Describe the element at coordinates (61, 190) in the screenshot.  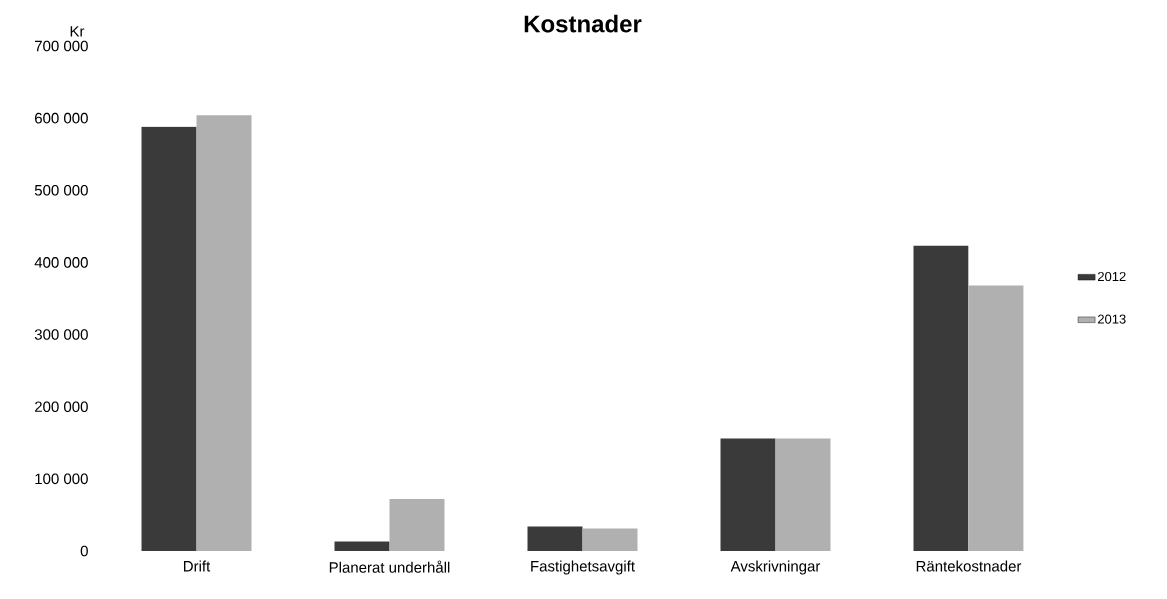
I see `y-tick-label: 500 000` at that location.